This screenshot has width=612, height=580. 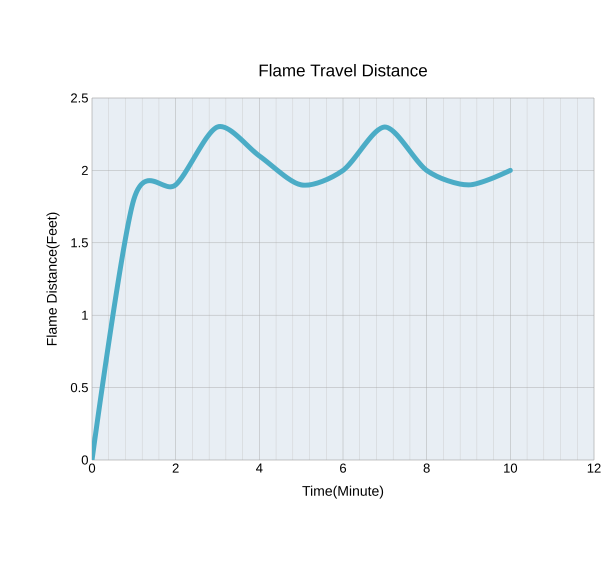 I want to click on y-tick-label: 2.5, so click(x=79, y=98).